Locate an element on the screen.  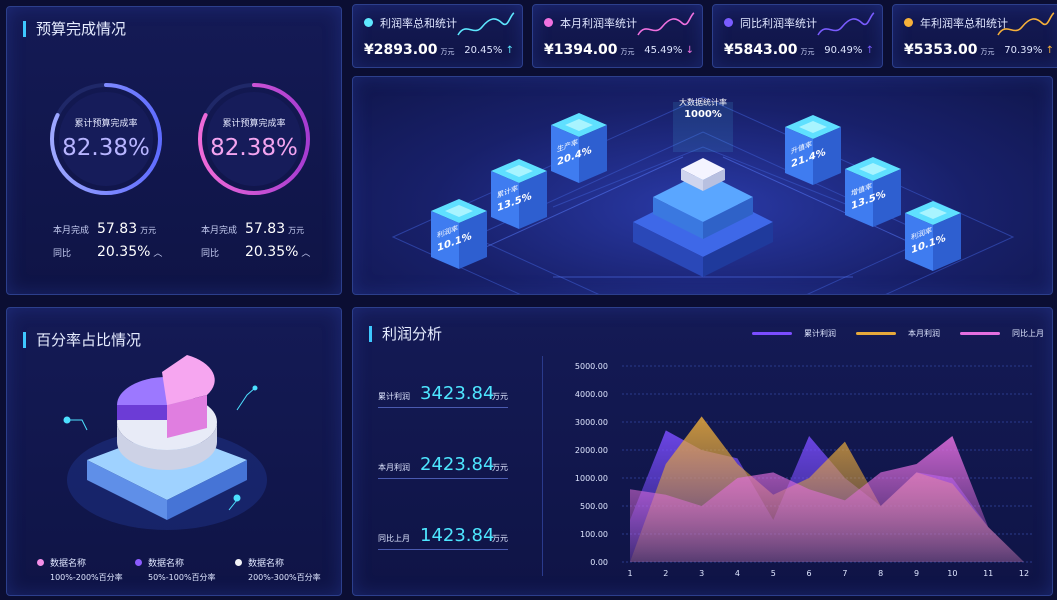
x-tick-label: 4 is located at coordinates (737, 573).